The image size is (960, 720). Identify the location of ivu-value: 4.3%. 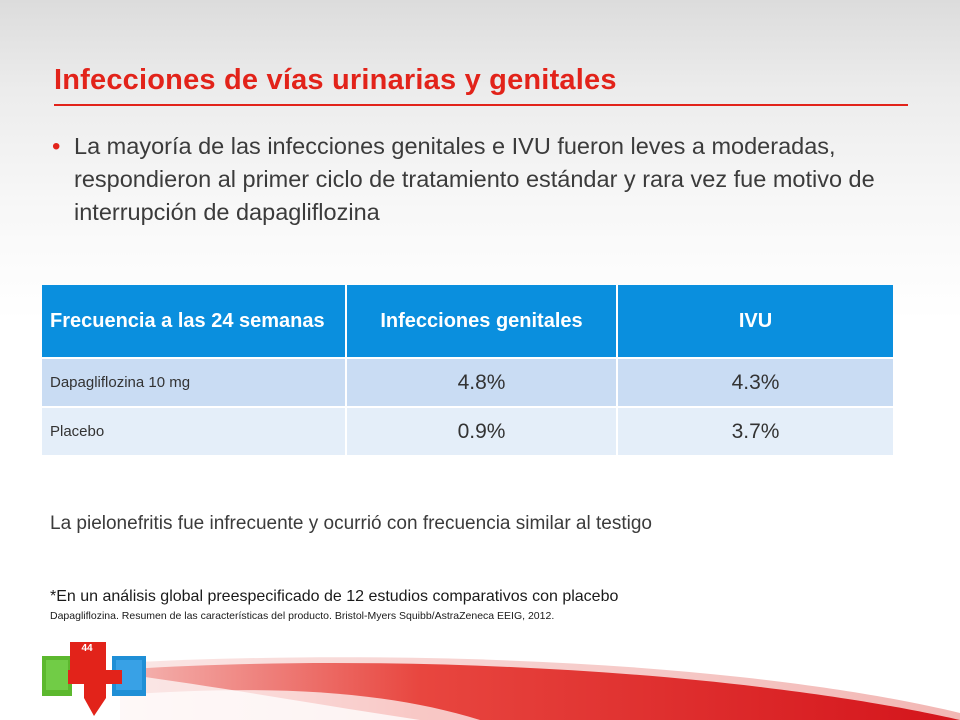
(755, 381).